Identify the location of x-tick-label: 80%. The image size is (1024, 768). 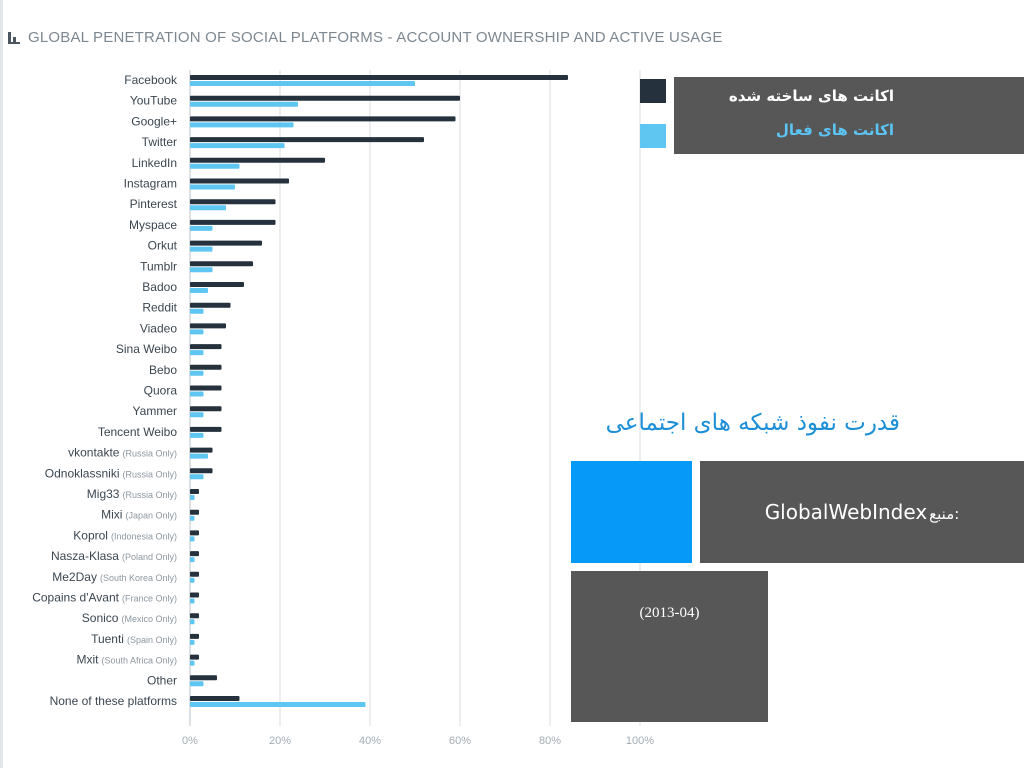
(550, 741).